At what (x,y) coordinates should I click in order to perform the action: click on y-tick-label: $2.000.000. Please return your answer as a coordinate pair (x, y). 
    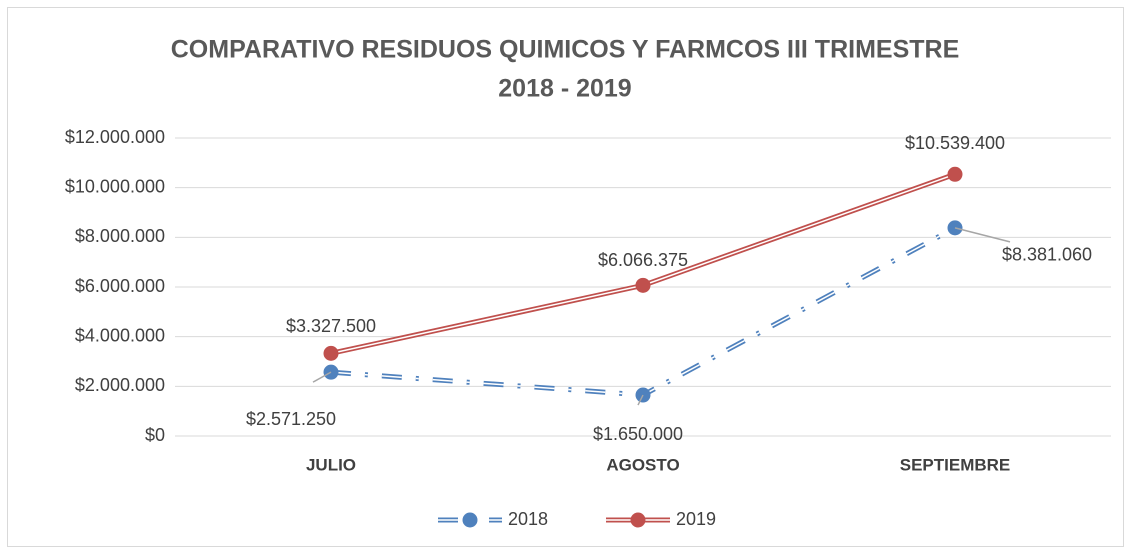
    Looking at the image, I should click on (120, 385).